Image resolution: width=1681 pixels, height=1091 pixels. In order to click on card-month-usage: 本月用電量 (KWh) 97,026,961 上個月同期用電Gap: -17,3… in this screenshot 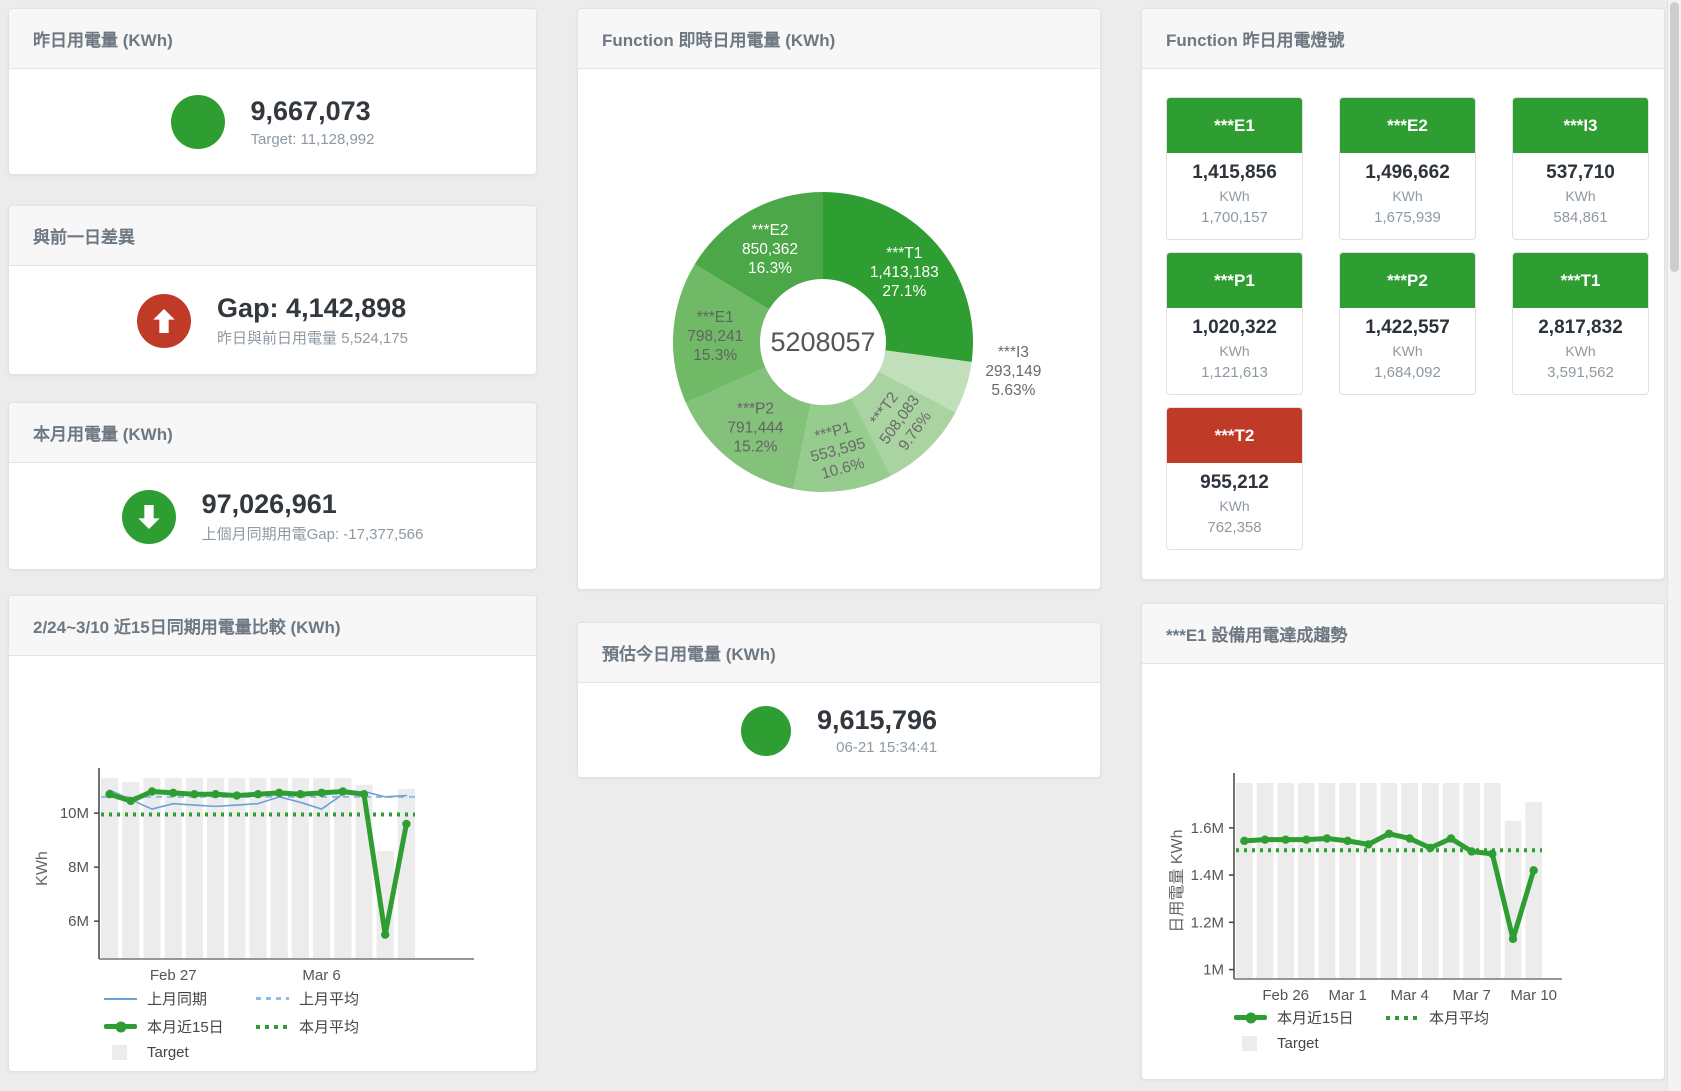, I will do `click(272, 486)`.